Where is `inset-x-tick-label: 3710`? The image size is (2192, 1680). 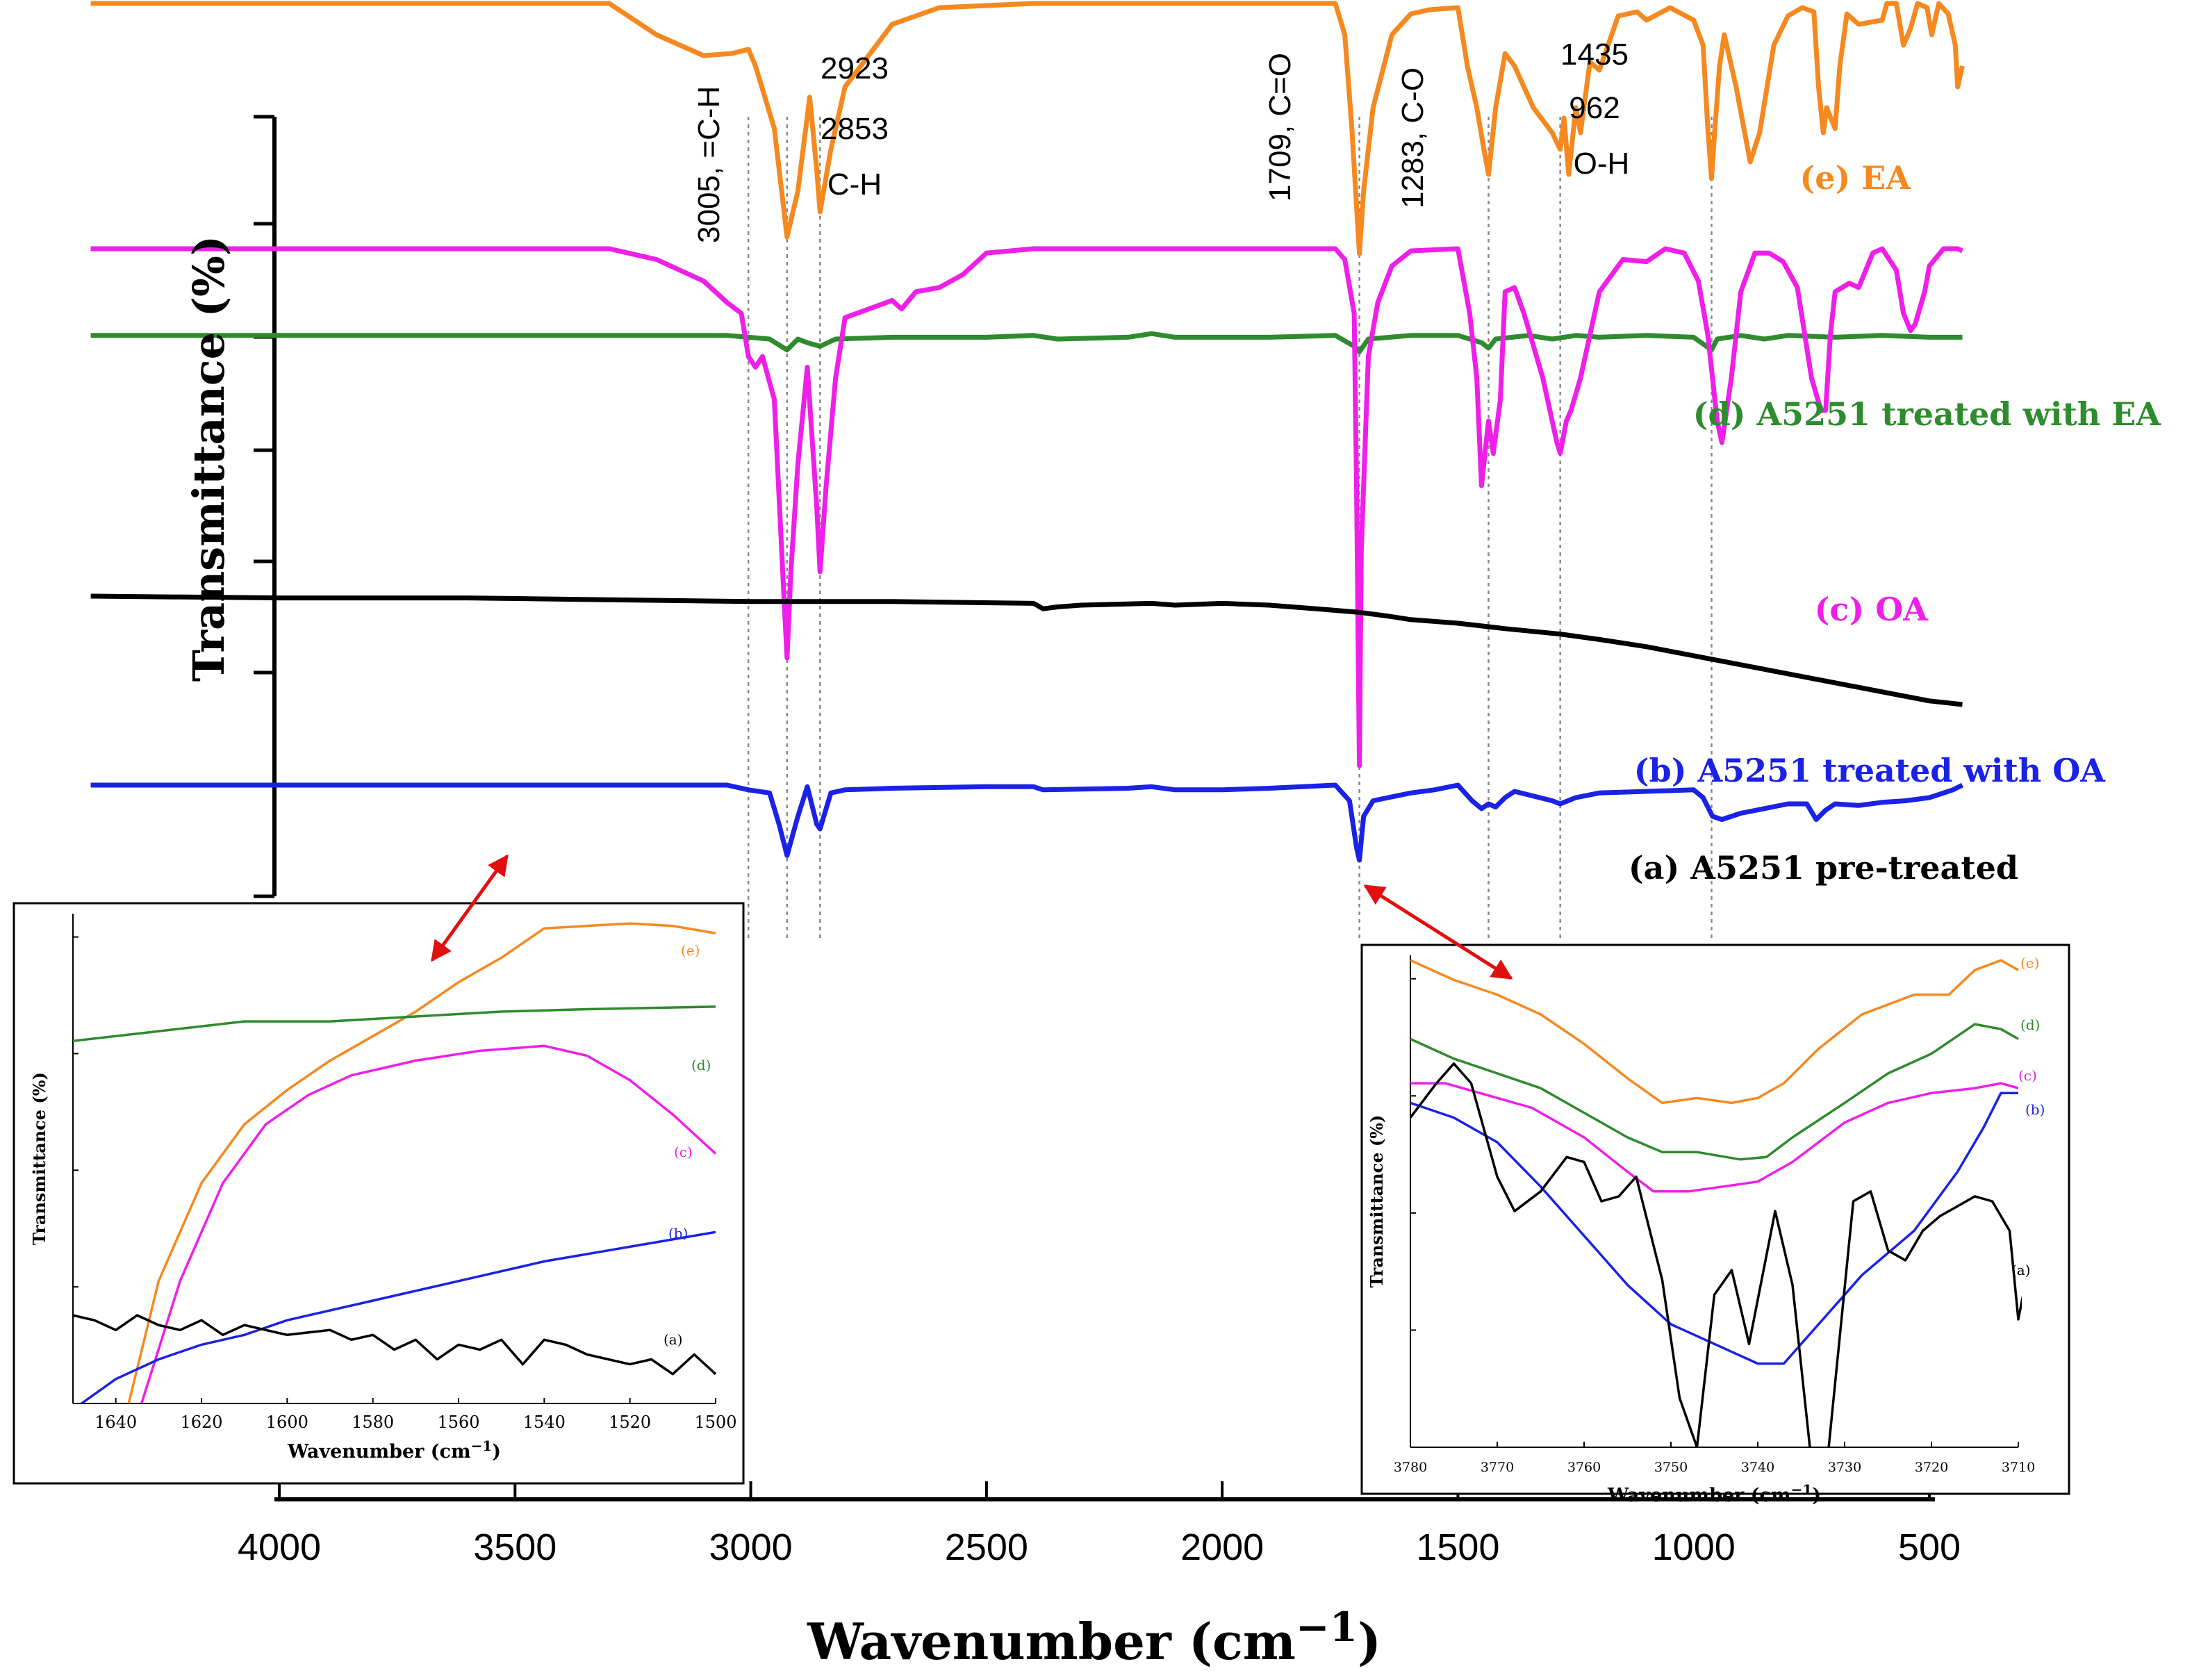
inset-x-tick-label: 3710 is located at coordinates (2018, 1467).